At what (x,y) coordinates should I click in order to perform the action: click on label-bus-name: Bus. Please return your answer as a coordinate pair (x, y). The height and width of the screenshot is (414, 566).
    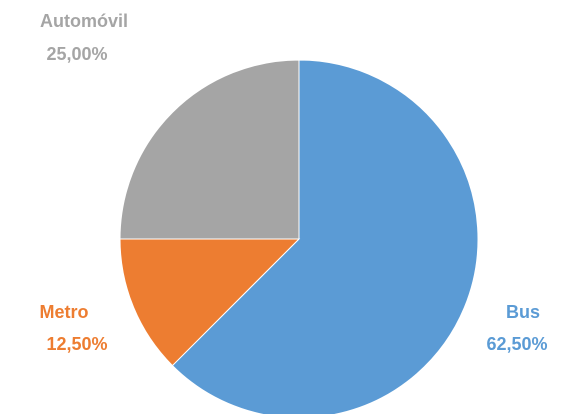
    Looking at the image, I should click on (523, 312).